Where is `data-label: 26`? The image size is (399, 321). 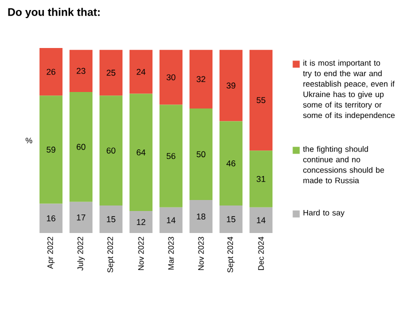
data-label: 26 is located at coordinates (51, 71).